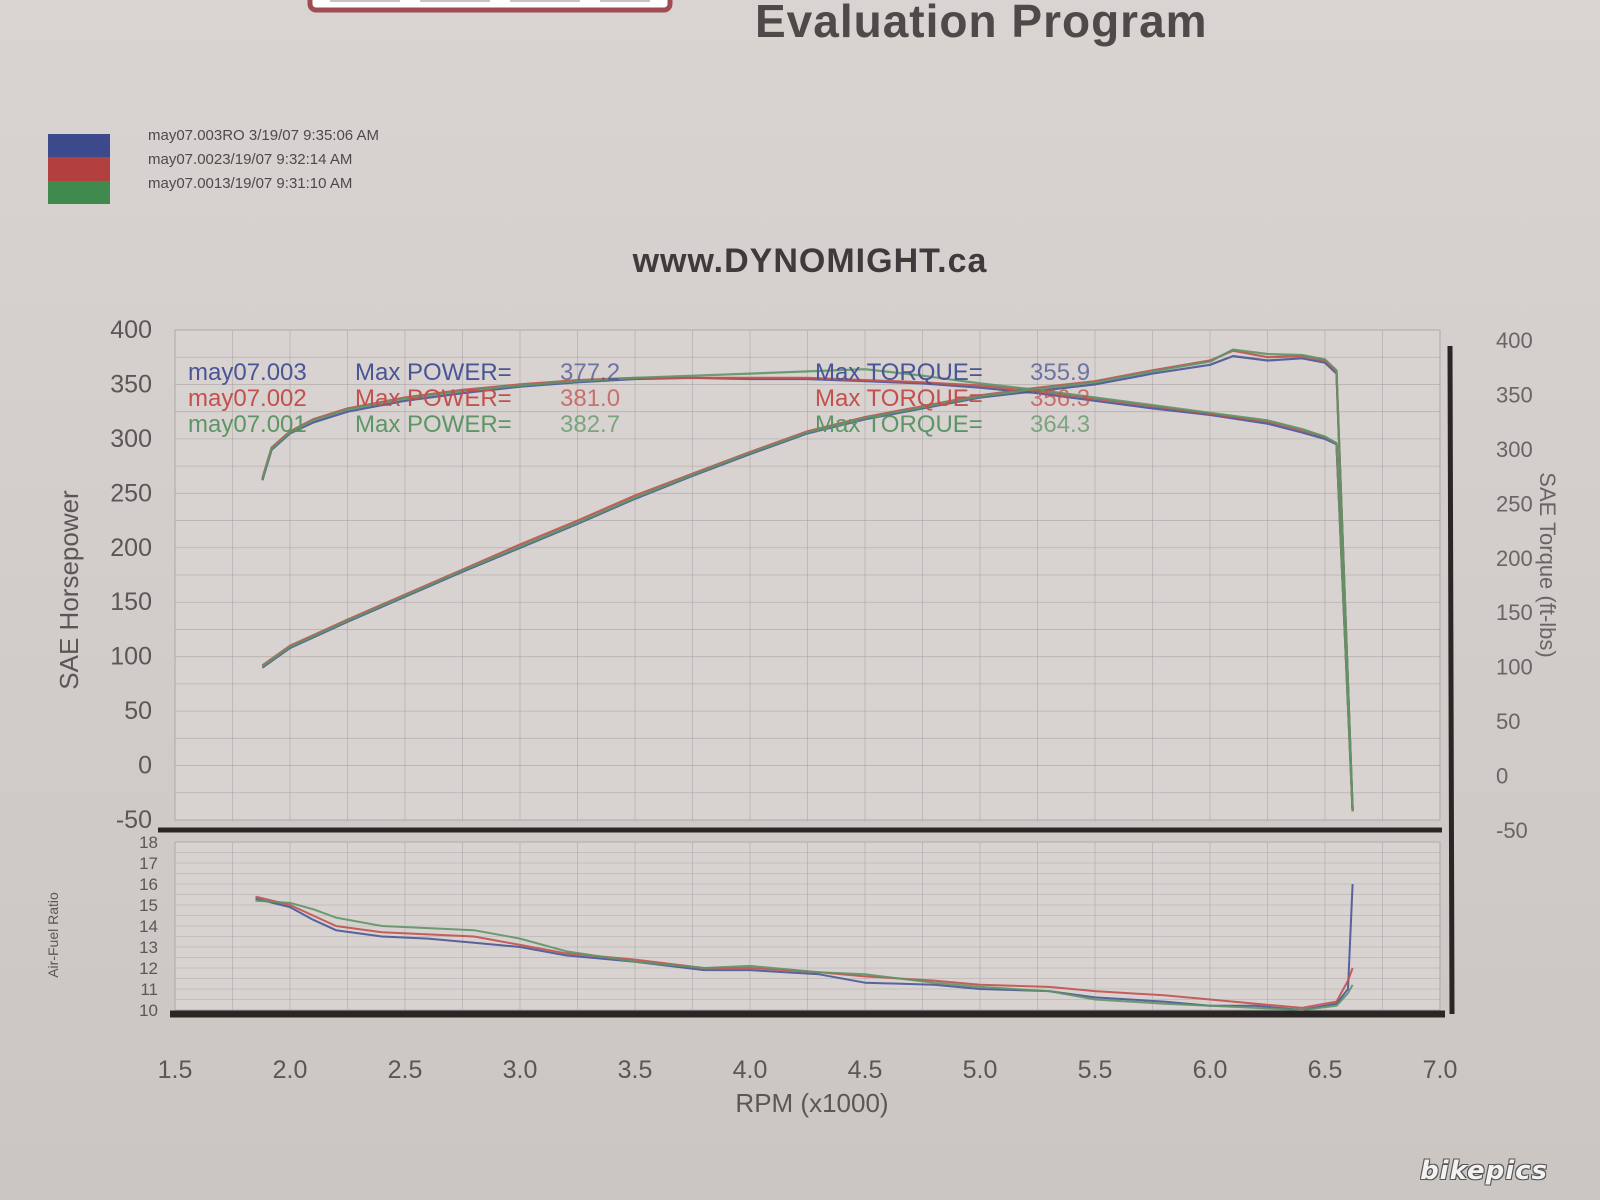 The height and width of the screenshot is (1200, 1600). What do you see at coordinates (250, 159) in the screenshot?
I see `legend-entry-run2: may07.0023/19/07 9:32:14 AM` at bounding box center [250, 159].